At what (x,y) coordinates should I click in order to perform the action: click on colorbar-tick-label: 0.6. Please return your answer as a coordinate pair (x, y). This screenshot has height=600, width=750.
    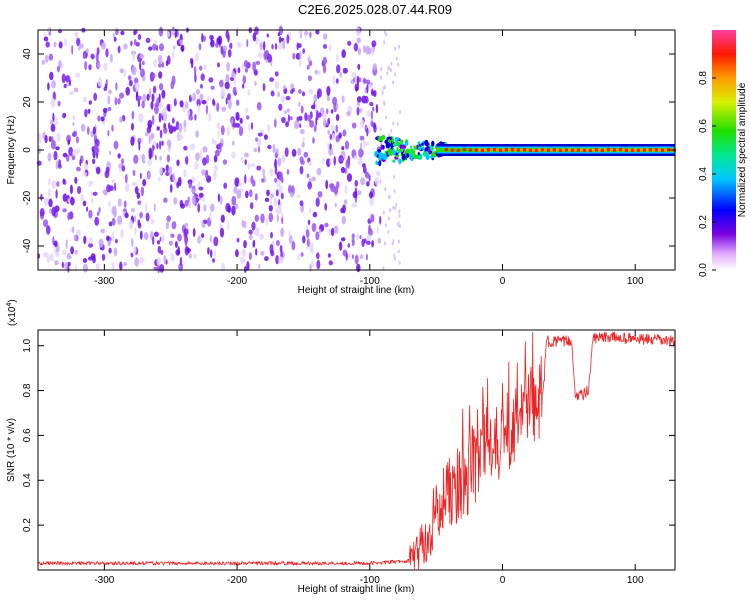
    Looking at the image, I should click on (703, 126).